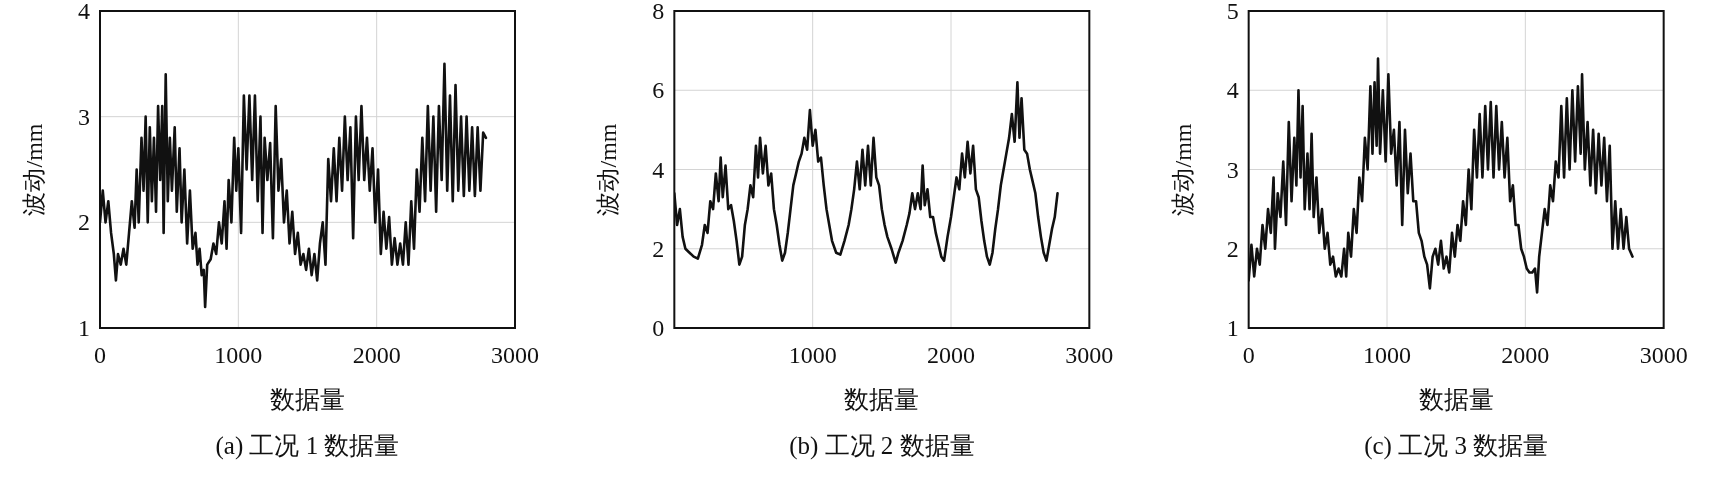  What do you see at coordinates (1456, 446) in the screenshot?
I see `text: (c) 工况 3 数据量` at bounding box center [1456, 446].